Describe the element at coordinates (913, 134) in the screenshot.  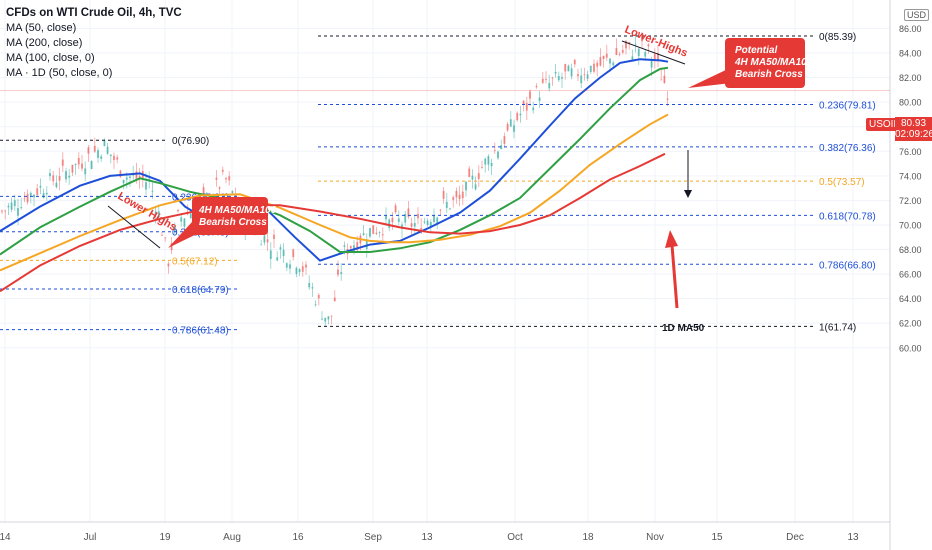
I see `price-countdown: 02:09:26` at that location.